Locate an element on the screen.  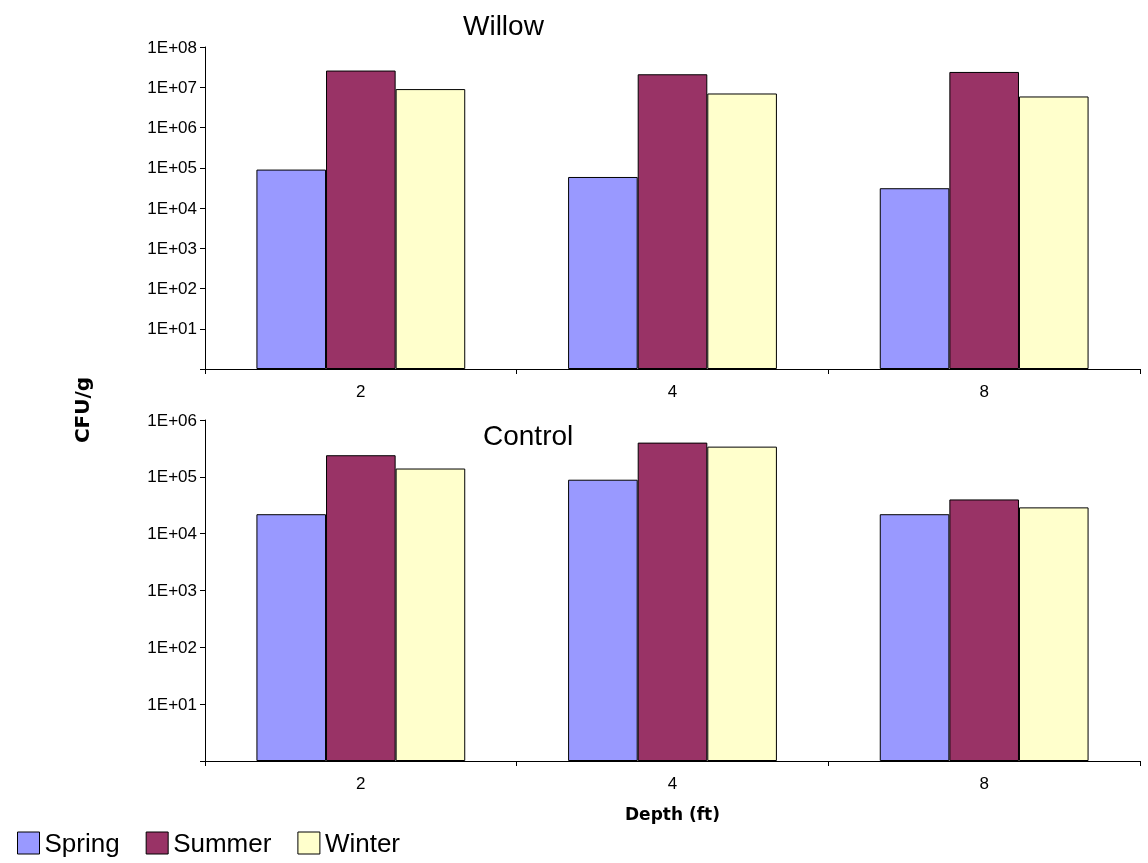
y-tick-label: 1E+07 is located at coordinates (172, 87).